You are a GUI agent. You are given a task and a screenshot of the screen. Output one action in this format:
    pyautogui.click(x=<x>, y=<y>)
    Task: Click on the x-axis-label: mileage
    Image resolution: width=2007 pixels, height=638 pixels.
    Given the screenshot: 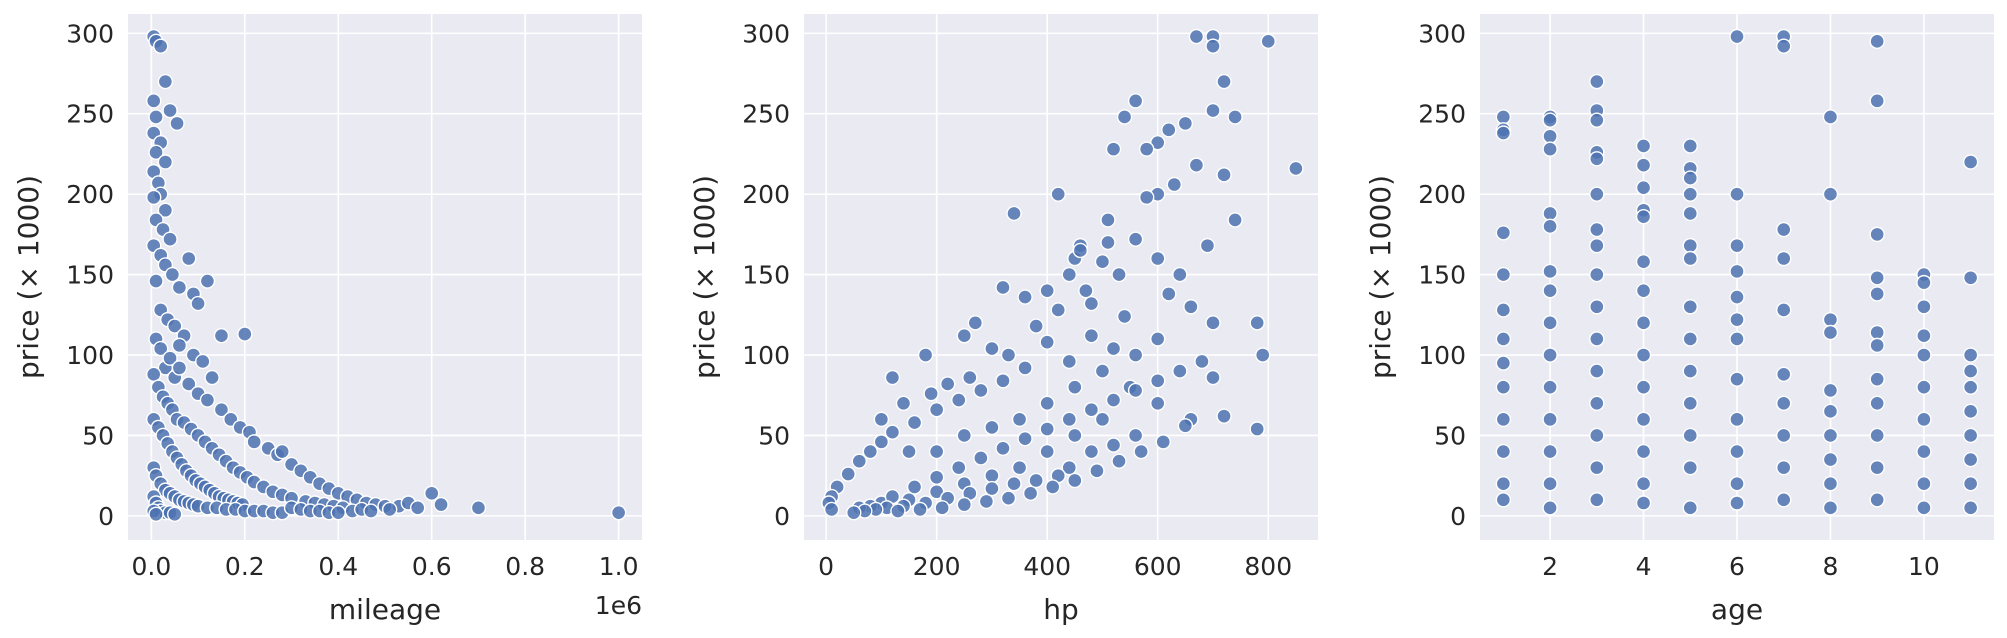 What is the action you would take?
    pyautogui.click(x=385, y=609)
    